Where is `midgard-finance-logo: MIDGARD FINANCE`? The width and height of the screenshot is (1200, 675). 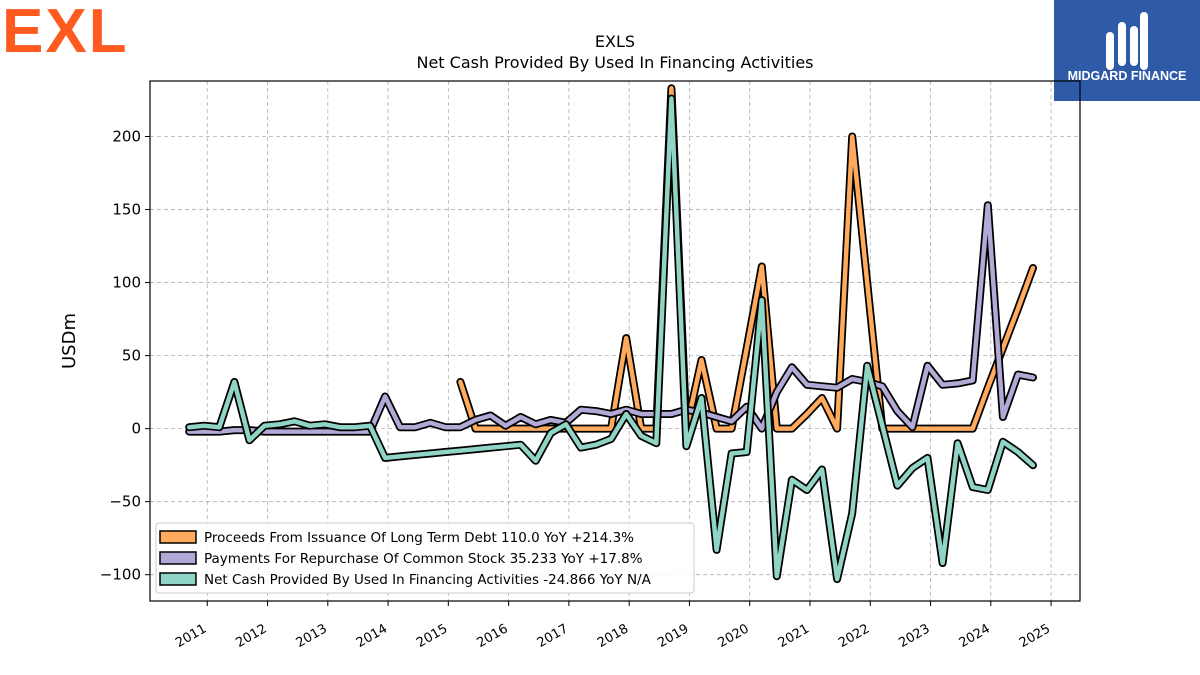
midgard-finance-logo: MIDGARD FINANCE is located at coordinates (1127, 50).